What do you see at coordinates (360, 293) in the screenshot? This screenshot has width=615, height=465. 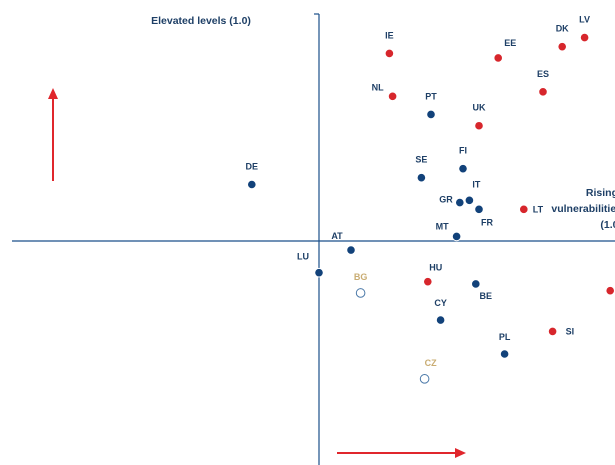 I see `point-bg` at bounding box center [360, 293].